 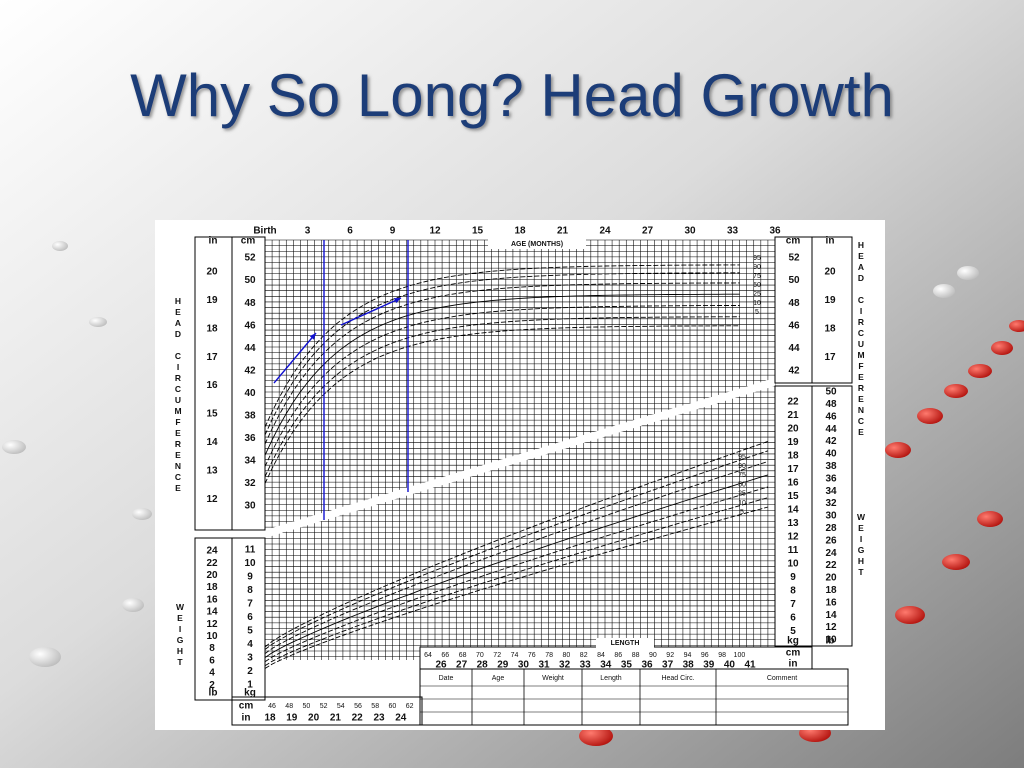 I want to click on label: 41, so click(x=750, y=665).